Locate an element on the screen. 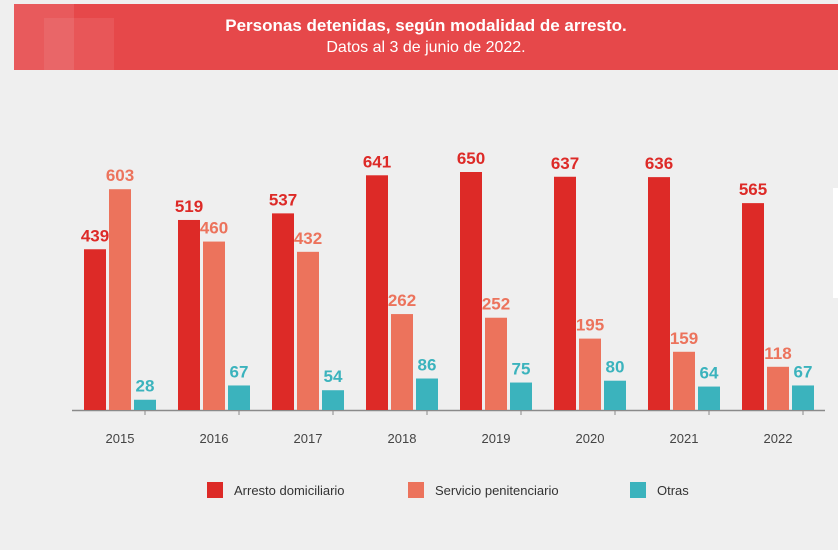 The width and height of the screenshot is (838, 550). data-label: 159 is located at coordinates (684, 338).